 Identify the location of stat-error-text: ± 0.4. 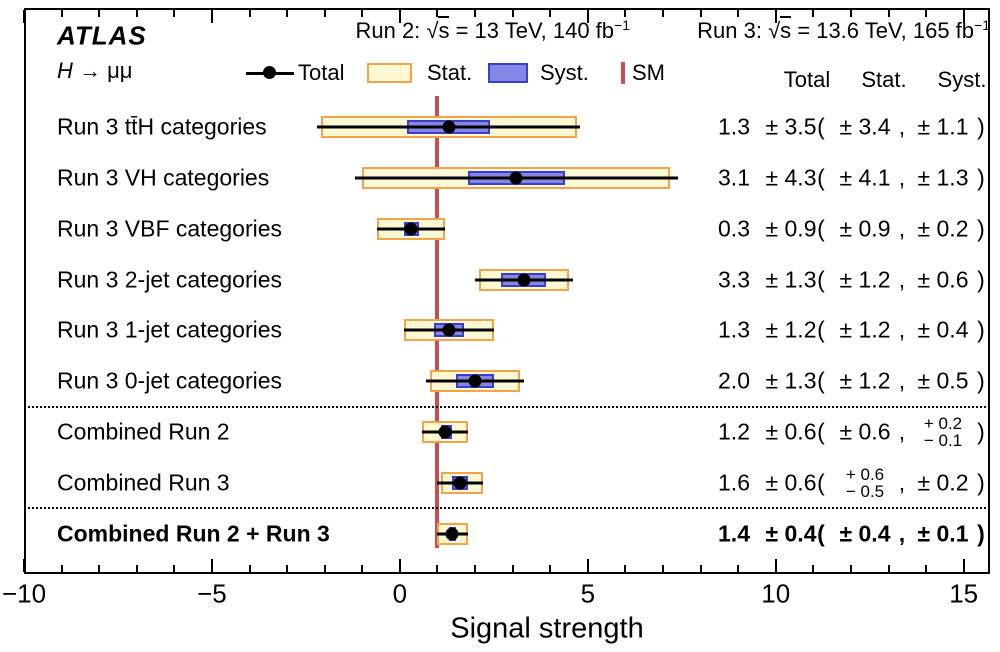
(865, 533).